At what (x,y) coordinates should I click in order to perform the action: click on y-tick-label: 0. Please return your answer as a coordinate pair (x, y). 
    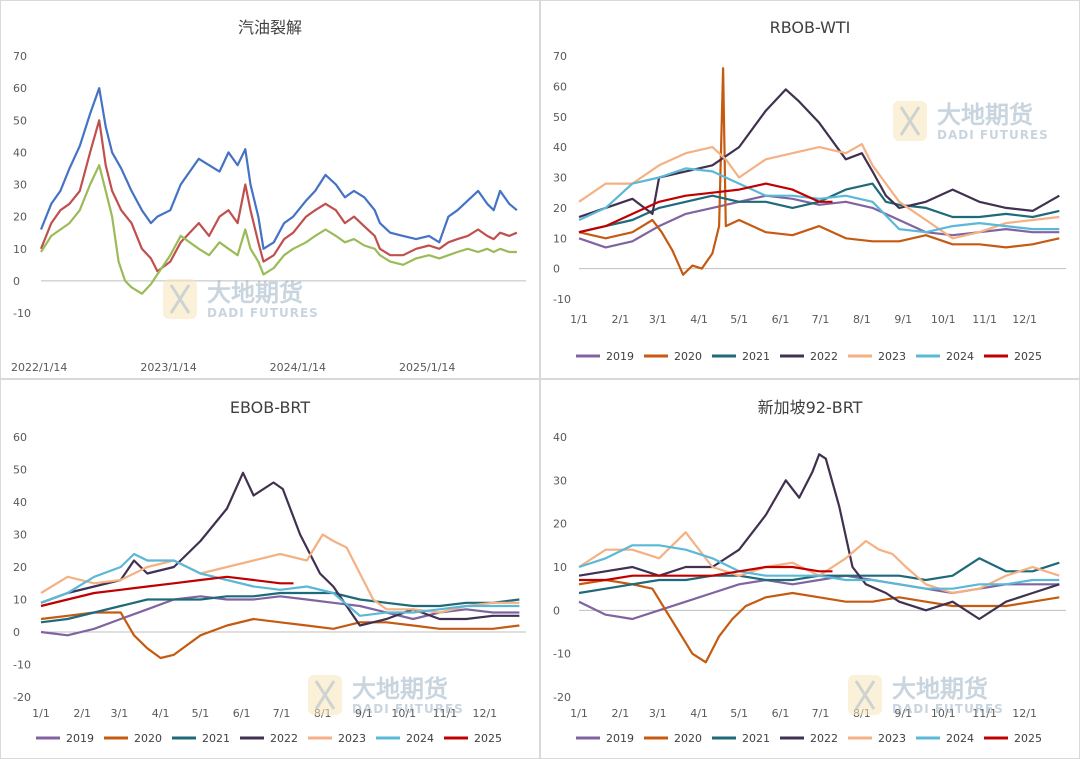
    Looking at the image, I should click on (556, 269).